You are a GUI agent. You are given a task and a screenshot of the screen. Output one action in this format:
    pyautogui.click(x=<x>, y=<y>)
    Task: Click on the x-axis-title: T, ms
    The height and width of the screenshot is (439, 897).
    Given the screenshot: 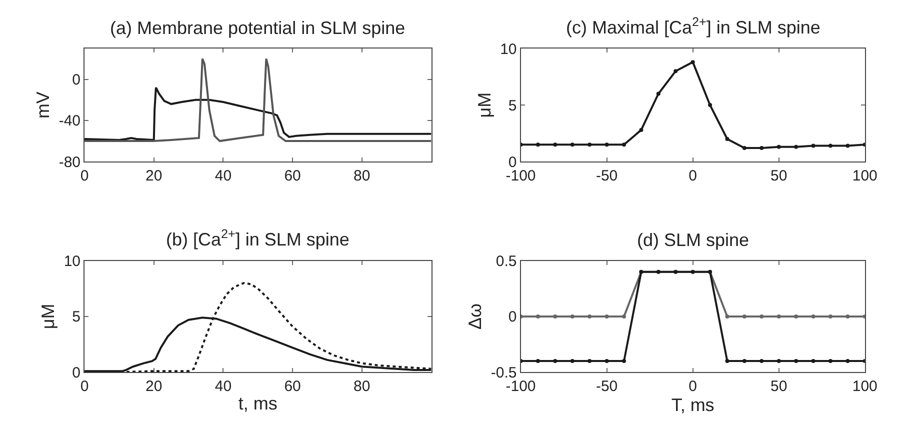 What is the action you would take?
    pyautogui.click(x=692, y=405)
    